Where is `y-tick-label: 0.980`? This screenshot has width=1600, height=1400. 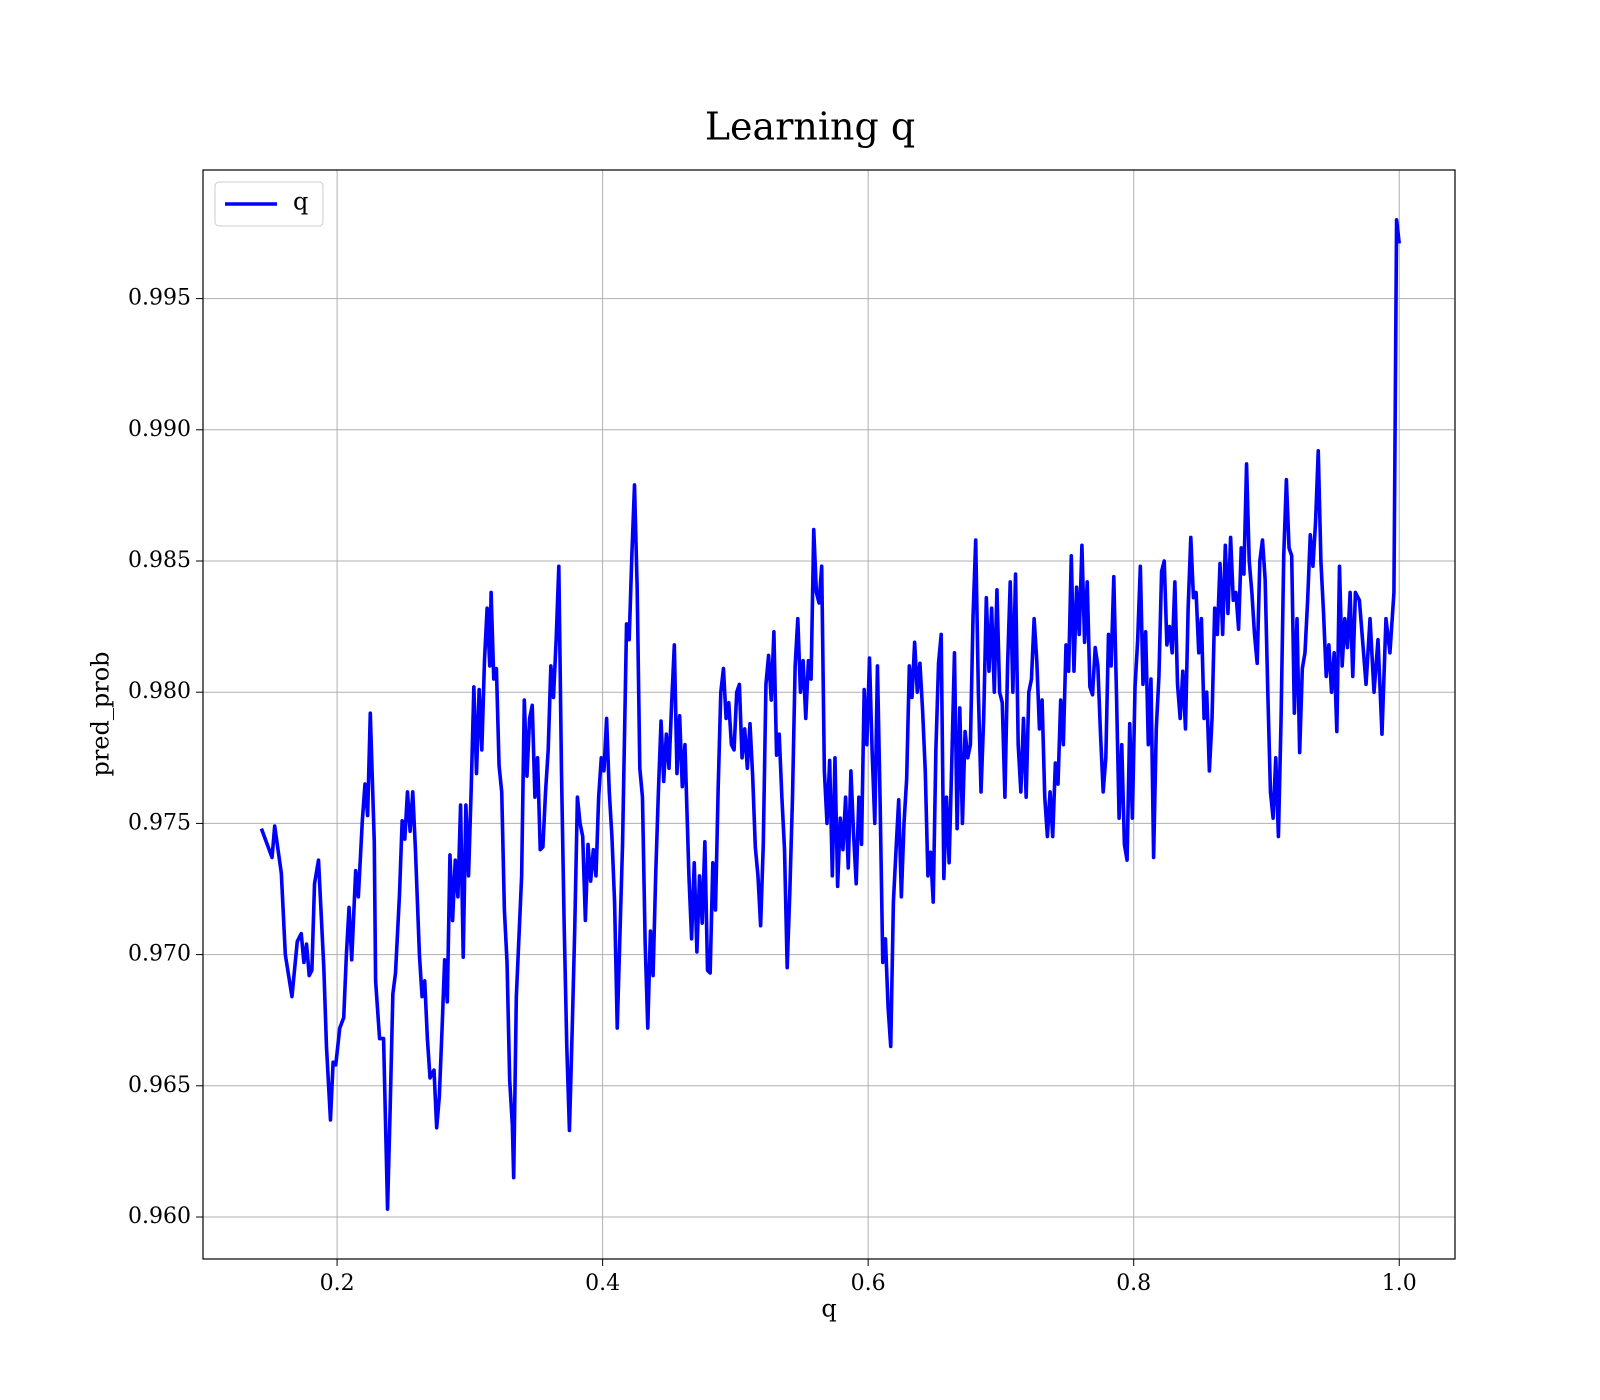 y-tick-label: 0.980 is located at coordinates (159, 691).